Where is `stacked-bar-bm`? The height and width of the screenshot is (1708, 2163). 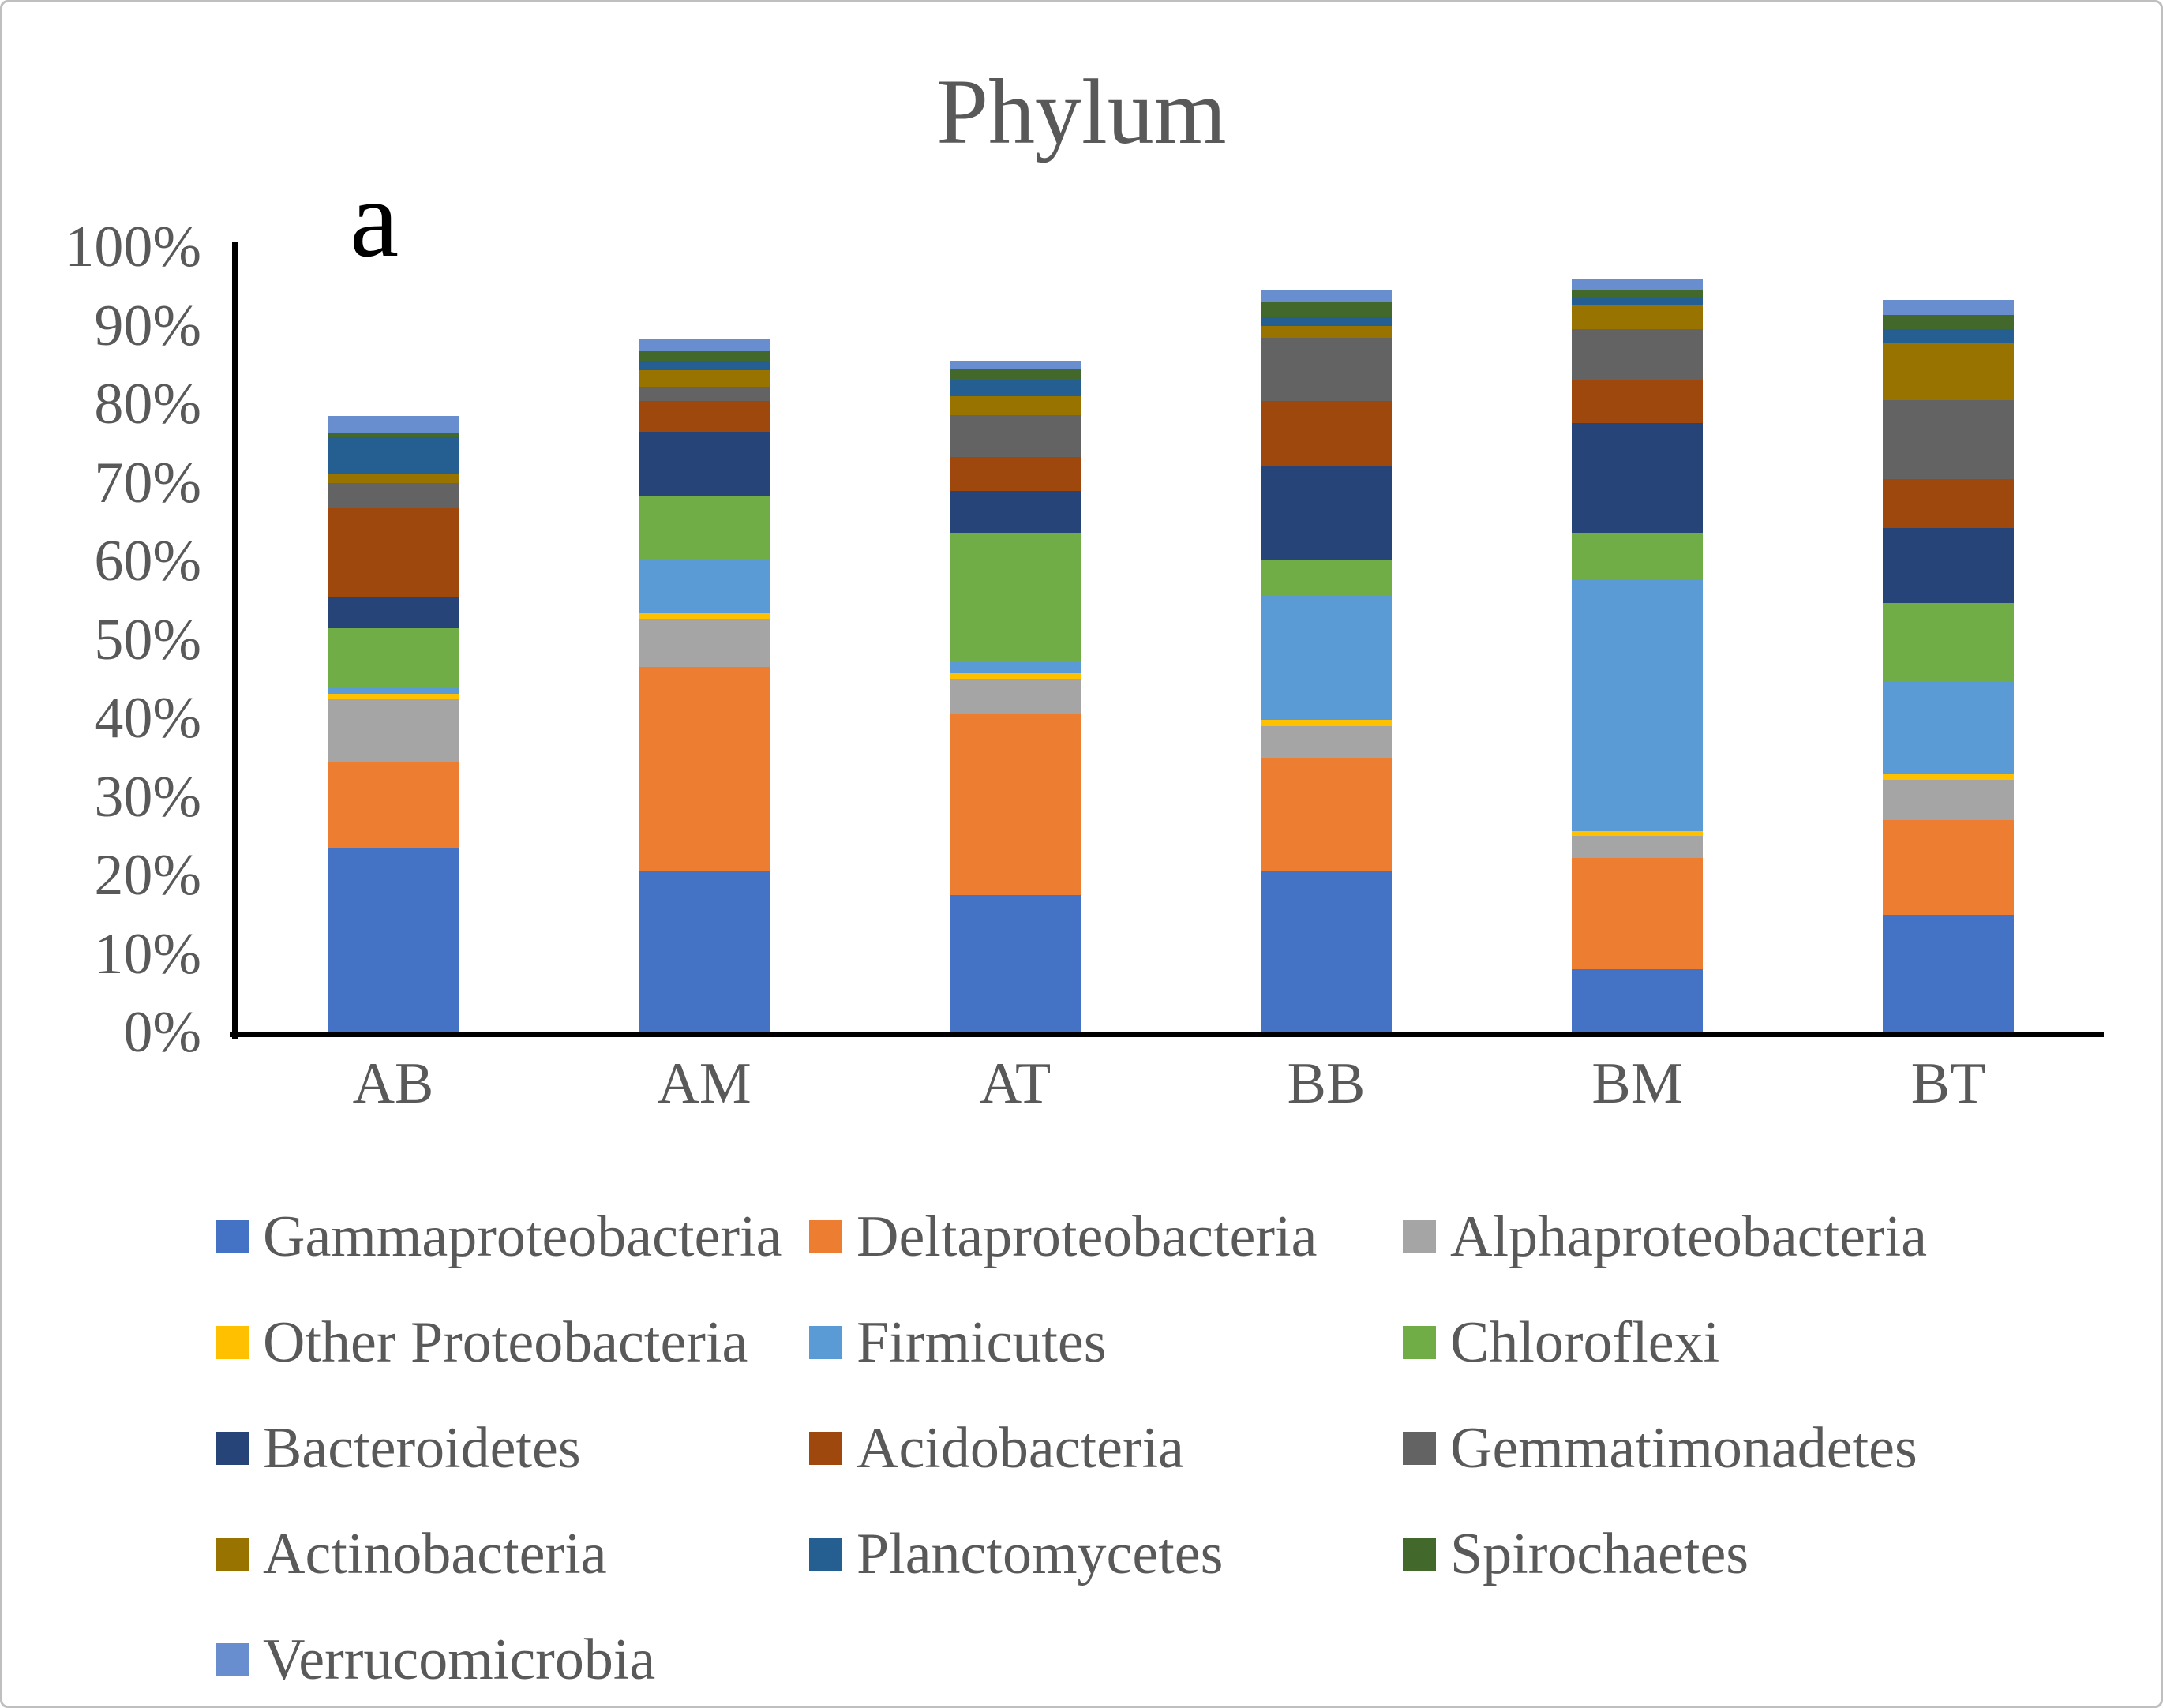
stacked-bar-bm is located at coordinates (1638, 655).